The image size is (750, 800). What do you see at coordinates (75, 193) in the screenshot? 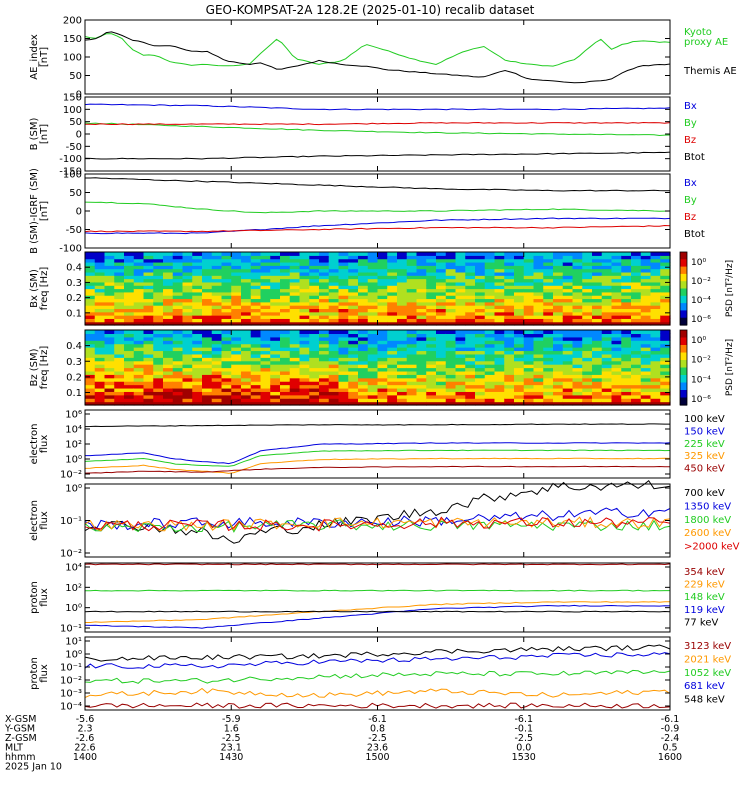
I see `y-tick-label: 50` at bounding box center [75, 193].